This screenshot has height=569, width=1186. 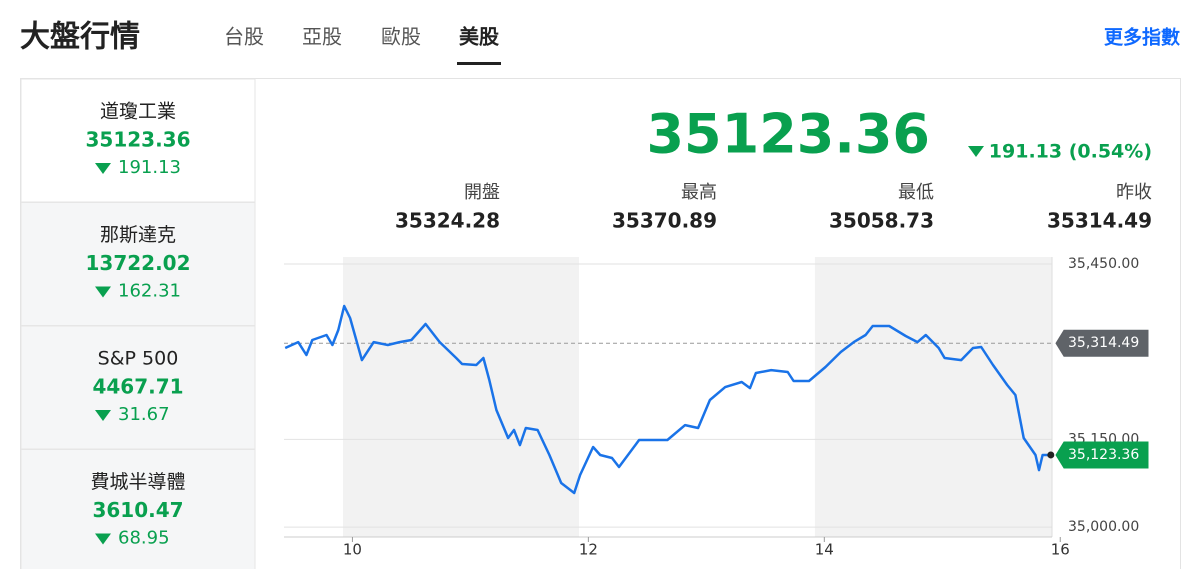 I want to click on index-value: 3610.47, so click(x=137, y=510).